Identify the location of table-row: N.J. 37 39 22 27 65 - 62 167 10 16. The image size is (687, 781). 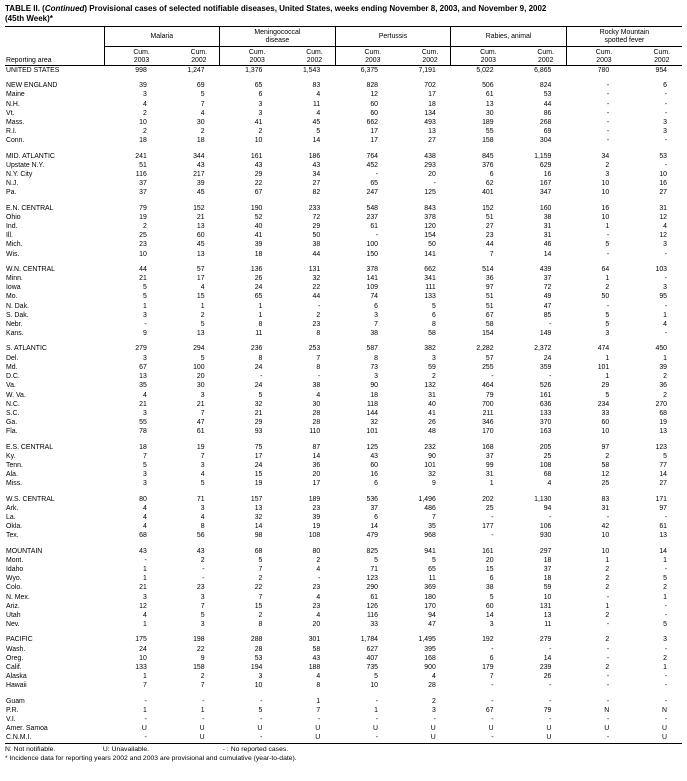
(343, 183).